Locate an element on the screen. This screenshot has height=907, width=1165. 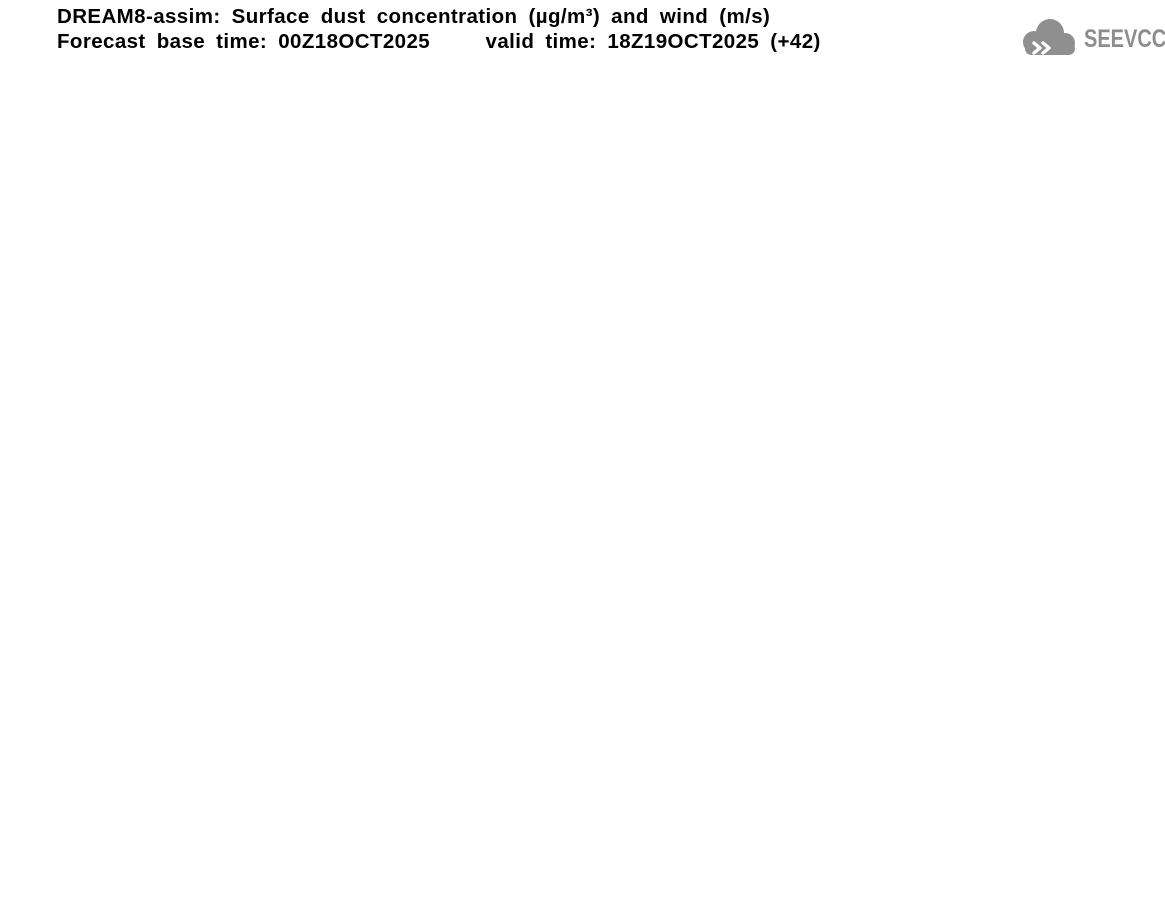
cloud-logo-icon is located at coordinates (1049, 37).